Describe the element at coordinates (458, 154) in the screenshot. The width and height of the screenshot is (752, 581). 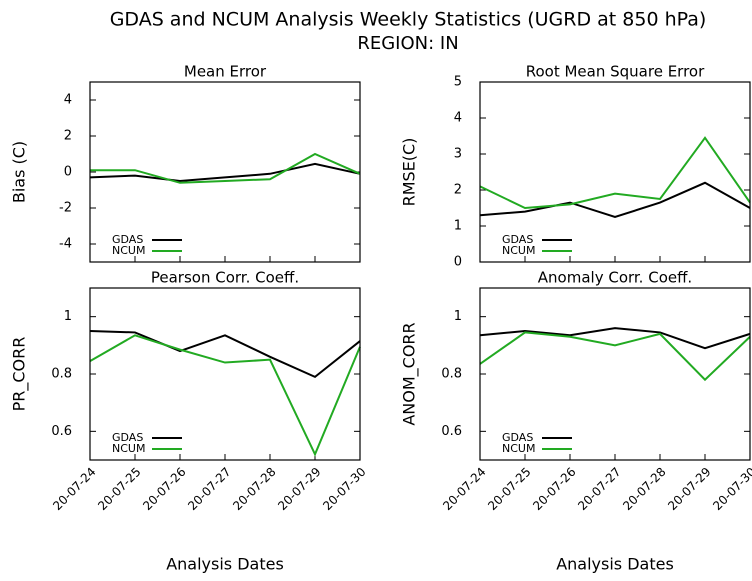
I see `y-tick-label: 3` at that location.